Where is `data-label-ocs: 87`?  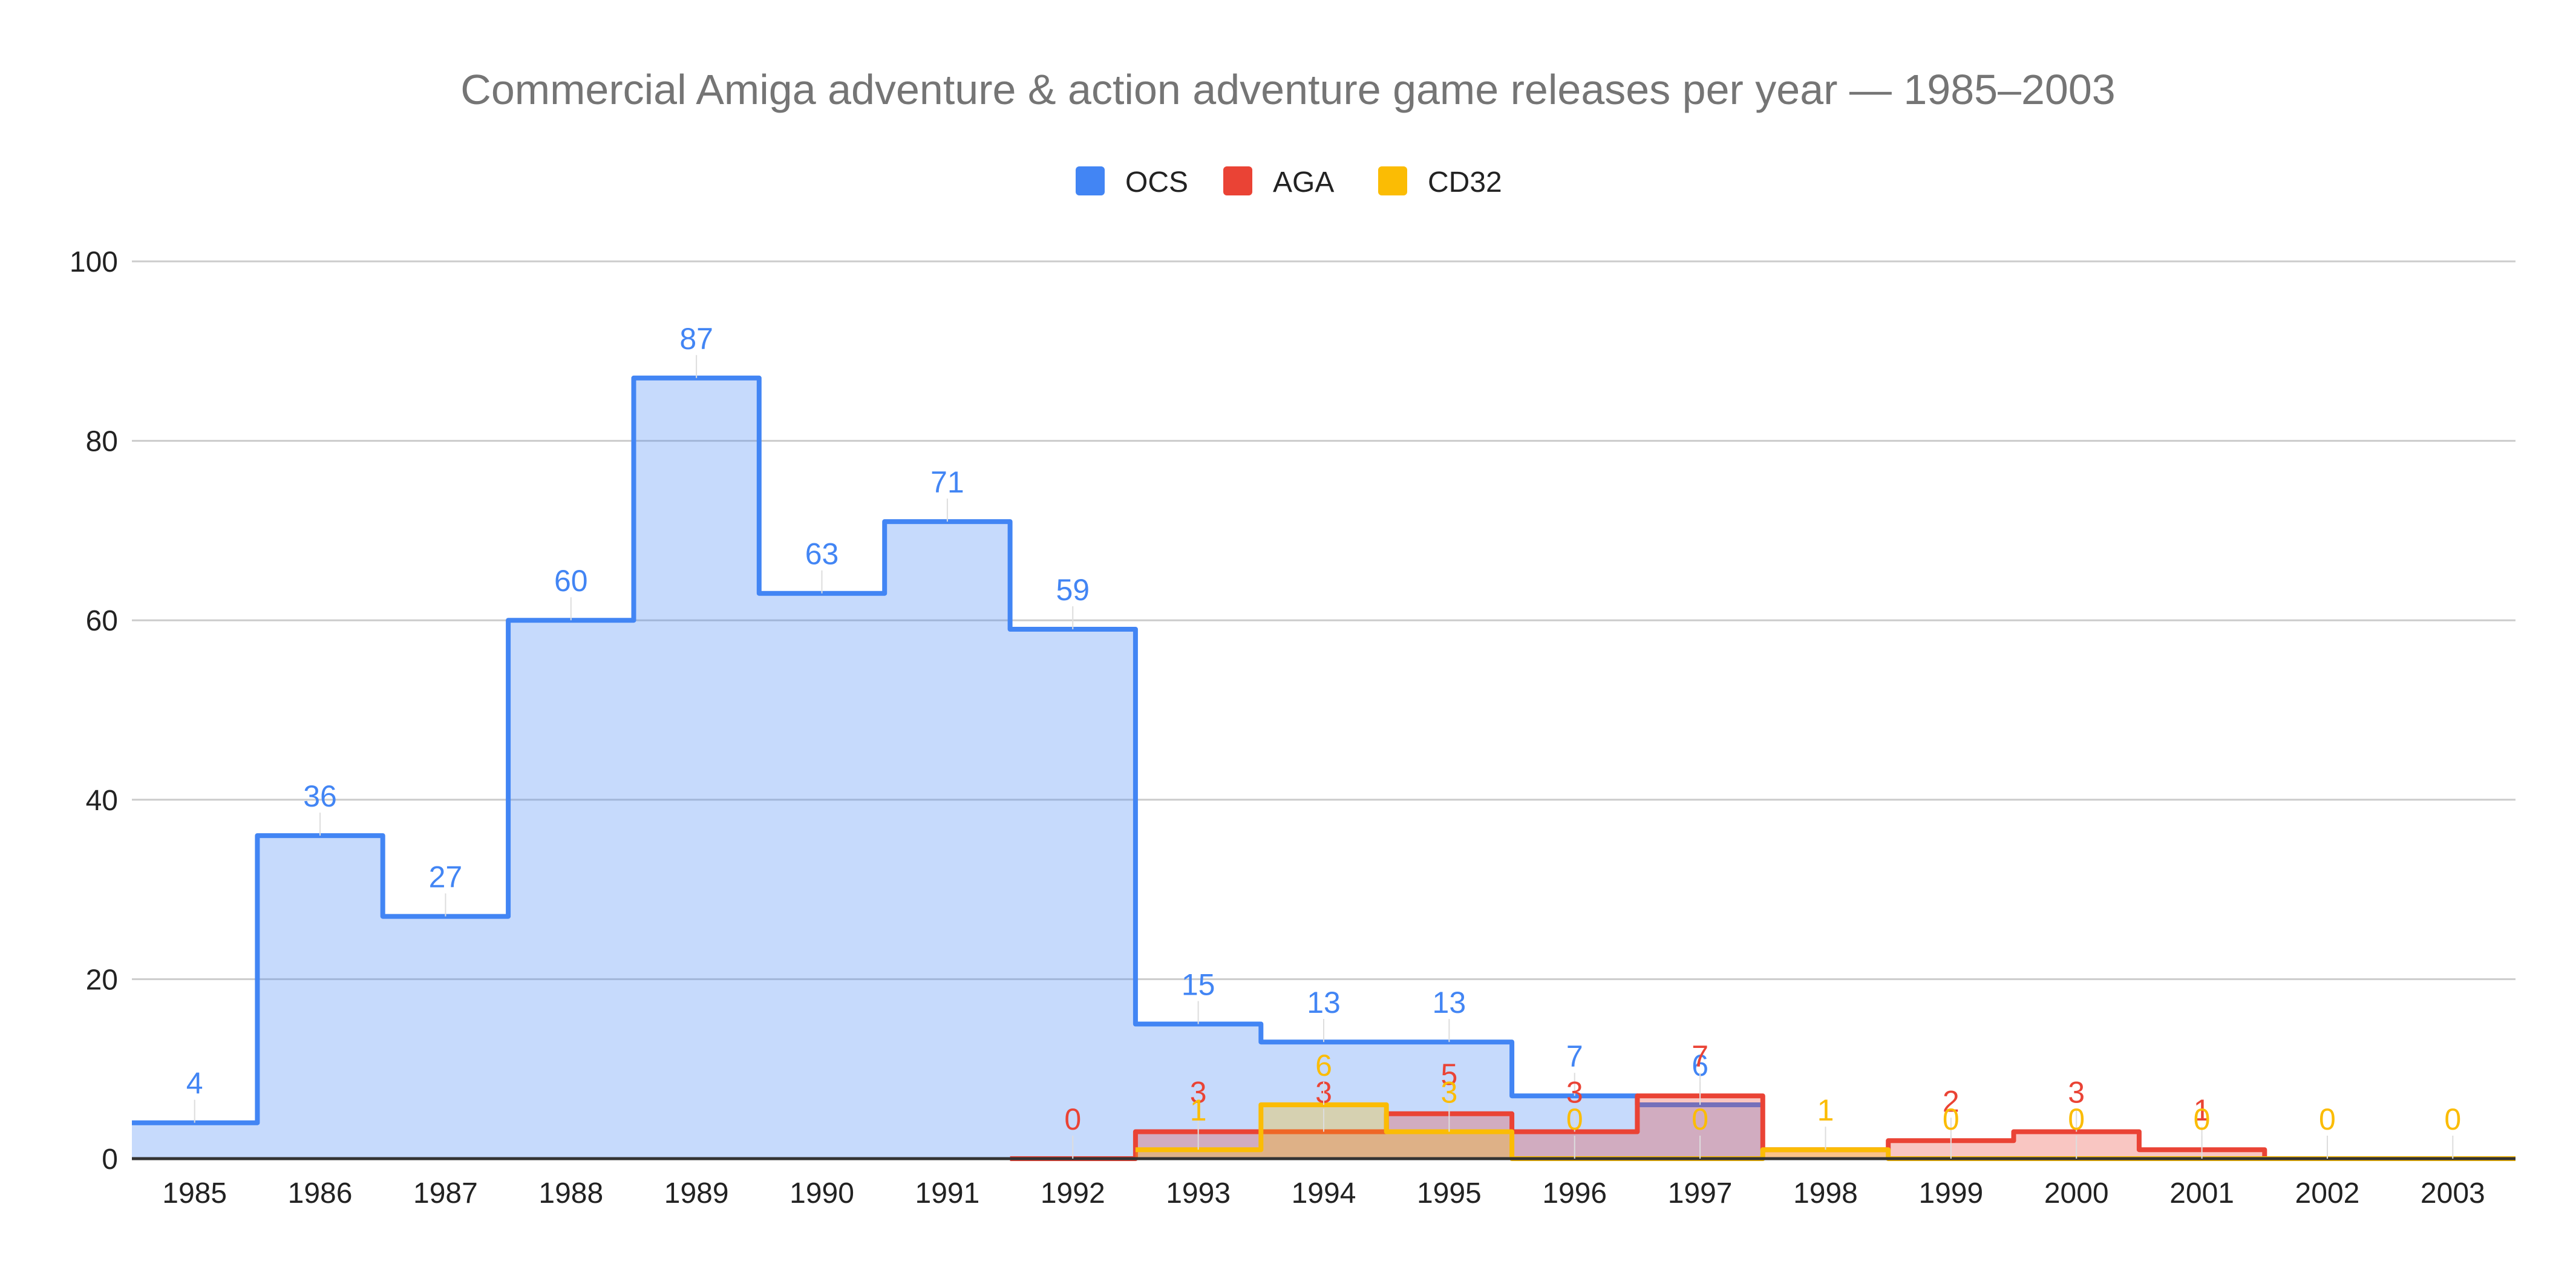
data-label-ocs: 87 is located at coordinates (696, 339).